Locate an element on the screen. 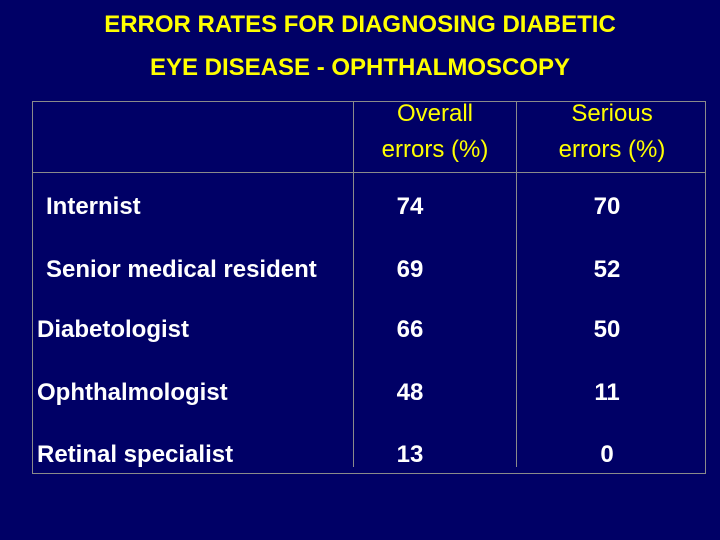 The height and width of the screenshot is (540, 720). row-label-senior-medical-resident: Senior medical resident is located at coordinates (181, 269).